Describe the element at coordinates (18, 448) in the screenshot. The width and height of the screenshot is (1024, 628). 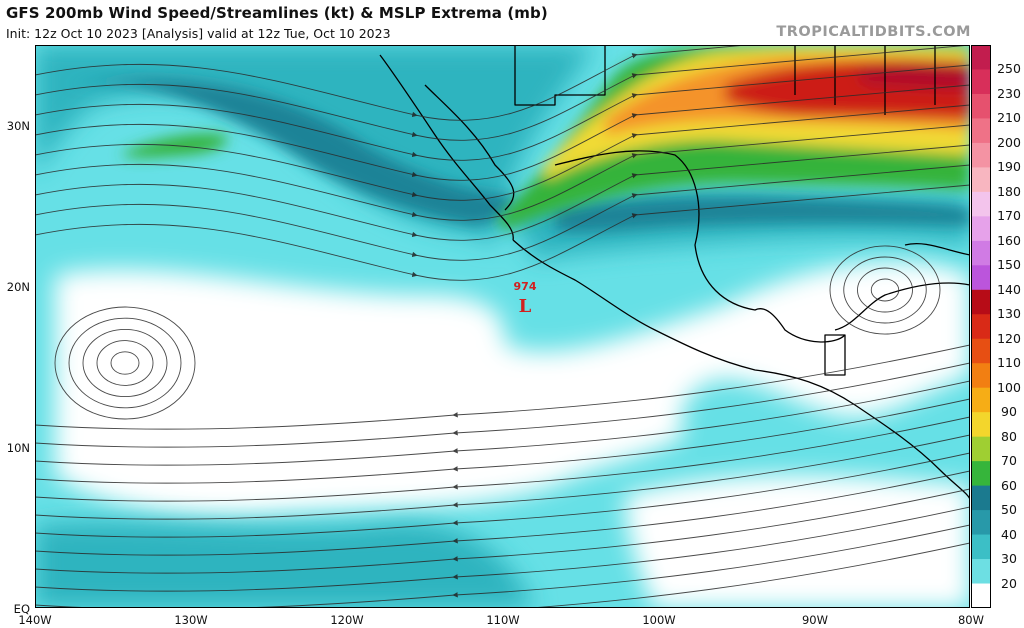
I see `lat-label-10n: 10N` at that location.